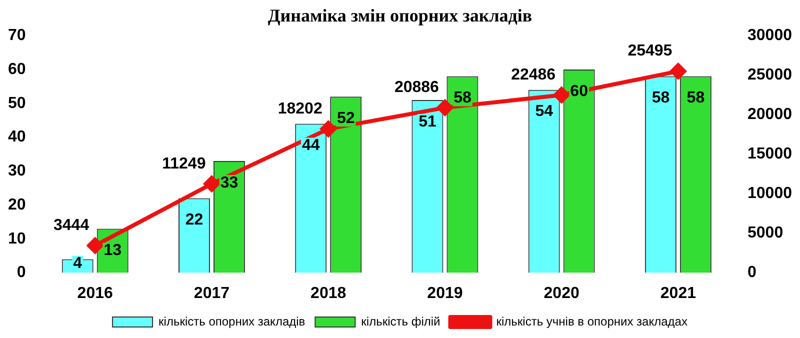  Describe the element at coordinates (17, 137) in the screenshot. I see `y-tick-label: 40` at that location.